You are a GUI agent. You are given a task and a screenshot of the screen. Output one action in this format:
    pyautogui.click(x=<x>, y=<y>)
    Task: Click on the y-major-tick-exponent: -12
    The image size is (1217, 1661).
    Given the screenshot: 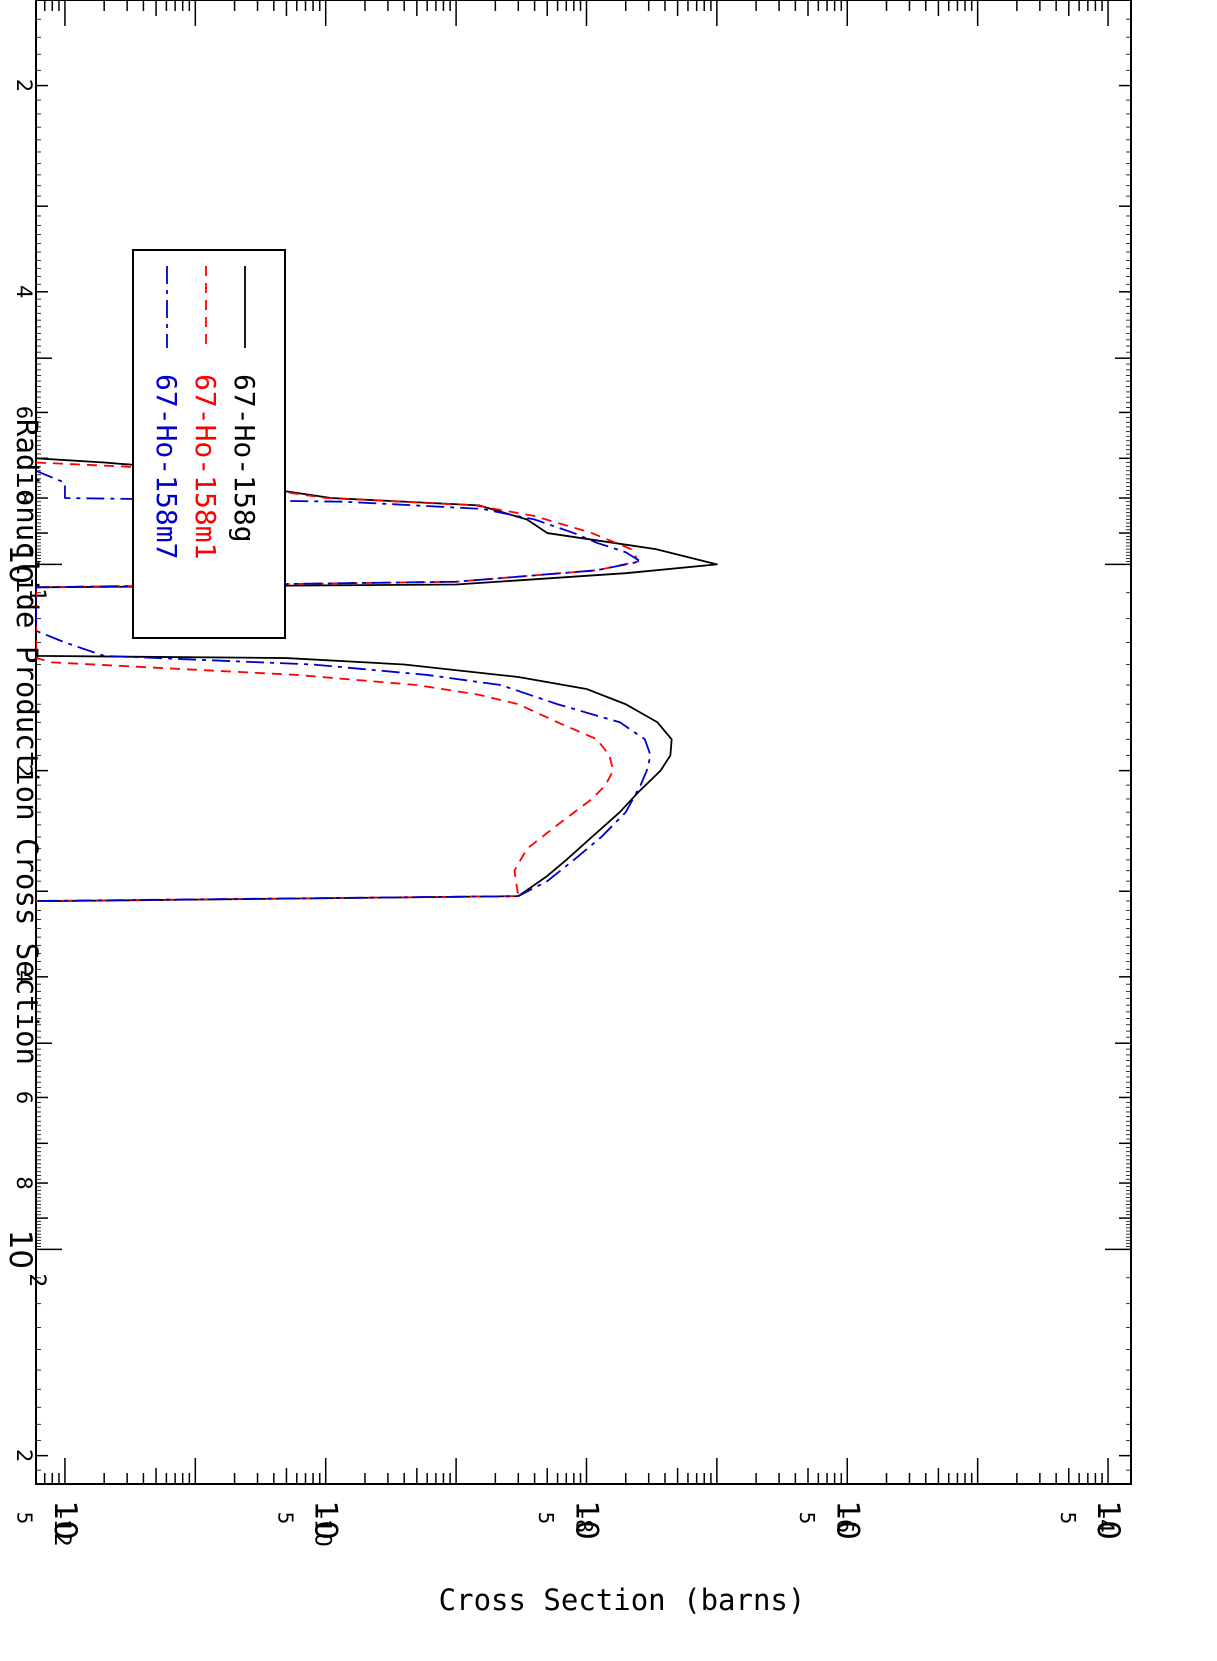 What is the action you would take?
    pyautogui.click(x=61, y=1529)
    